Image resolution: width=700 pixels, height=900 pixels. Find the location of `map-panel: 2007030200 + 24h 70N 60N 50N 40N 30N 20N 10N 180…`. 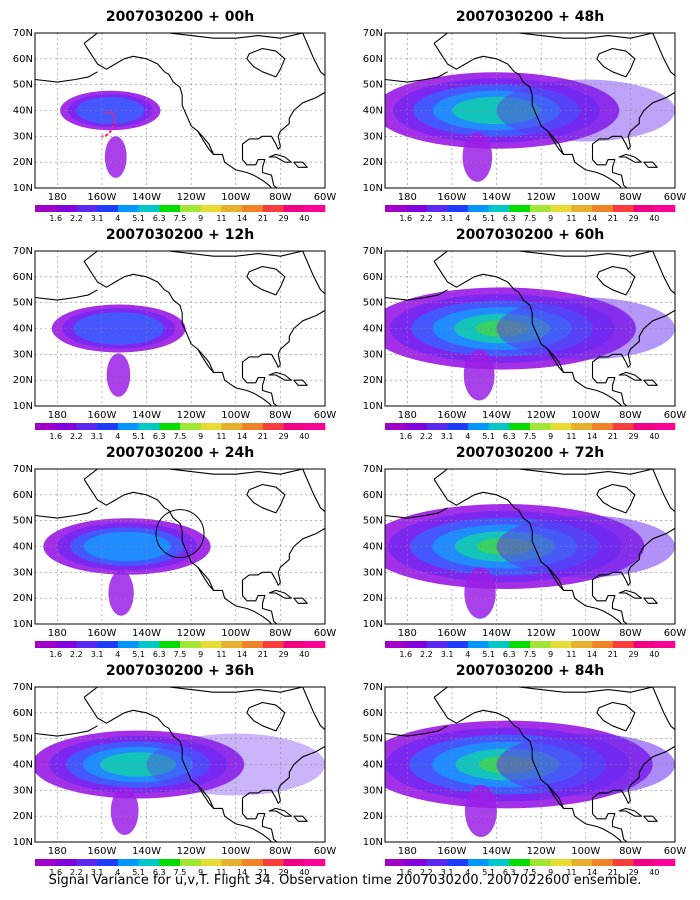

map-panel: 2007030200 + 24h 70N 60N 50N 40N 30N 20N 10N 180… is located at coordinates (180, 551).